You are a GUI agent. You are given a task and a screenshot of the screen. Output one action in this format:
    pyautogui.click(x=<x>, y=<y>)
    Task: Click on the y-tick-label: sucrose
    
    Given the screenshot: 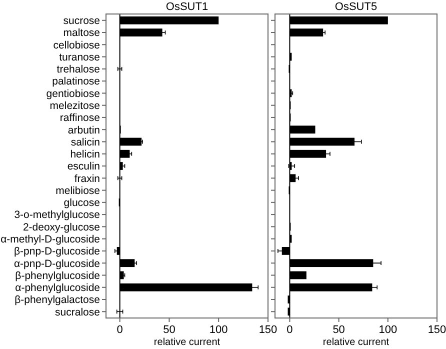 What is the action you would take?
    pyautogui.click(x=81, y=21)
    